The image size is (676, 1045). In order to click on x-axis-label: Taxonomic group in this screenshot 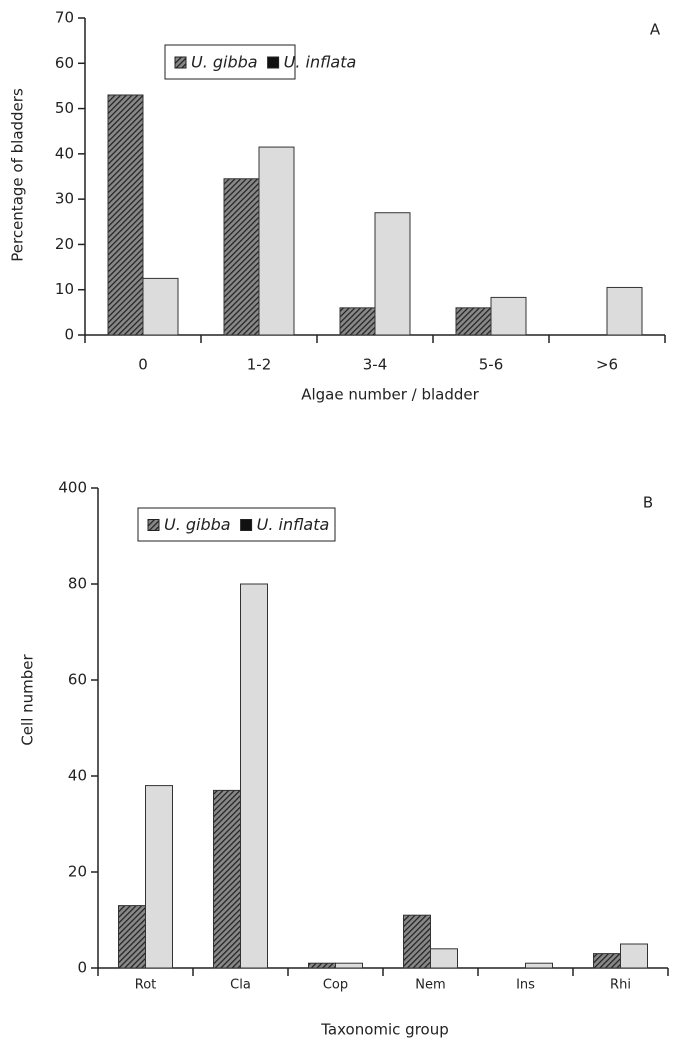, I will do `click(384, 1030)`.